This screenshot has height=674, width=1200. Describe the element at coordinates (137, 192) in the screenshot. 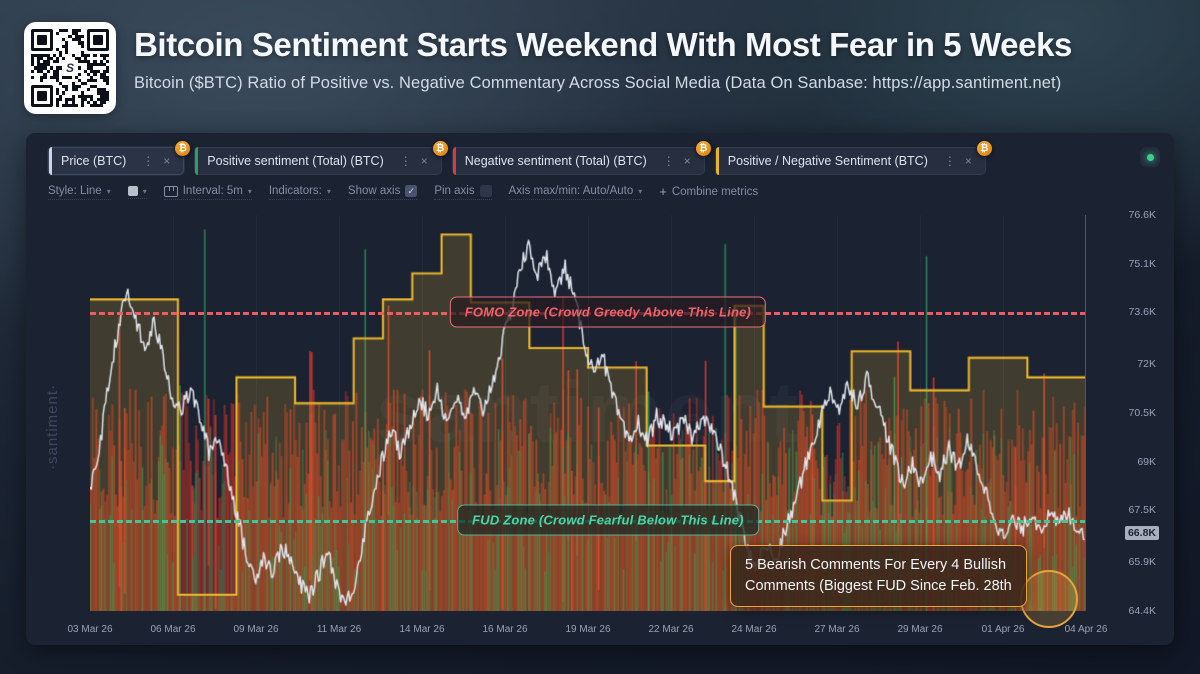

I see `color-dropdown: ▾` at that location.